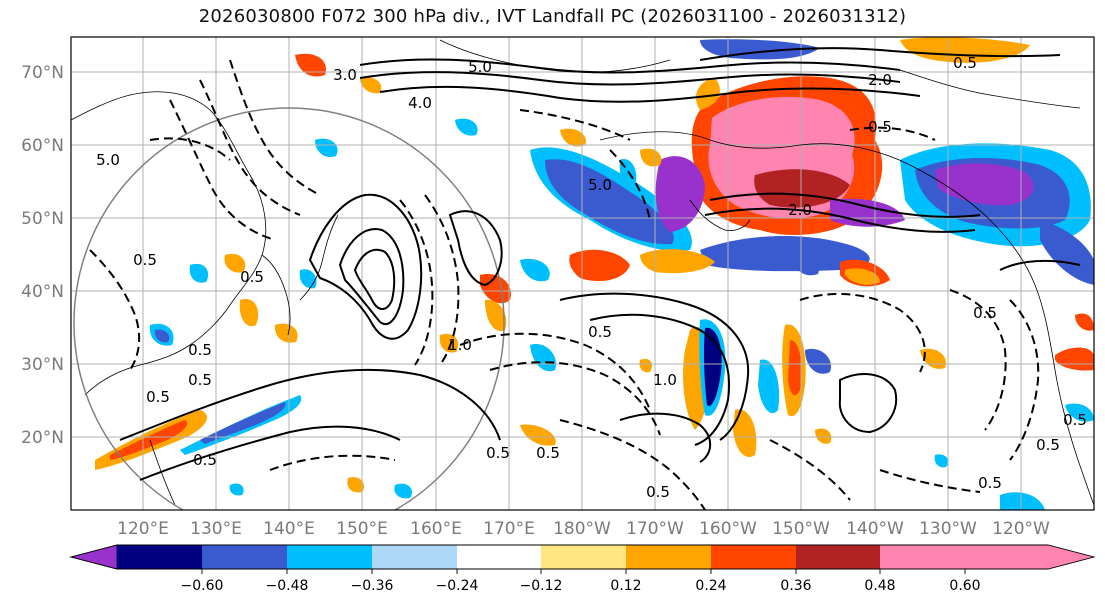 The height and width of the screenshot is (604, 1105). I want to click on colorbar-tick-label: −0.36, so click(372, 586).